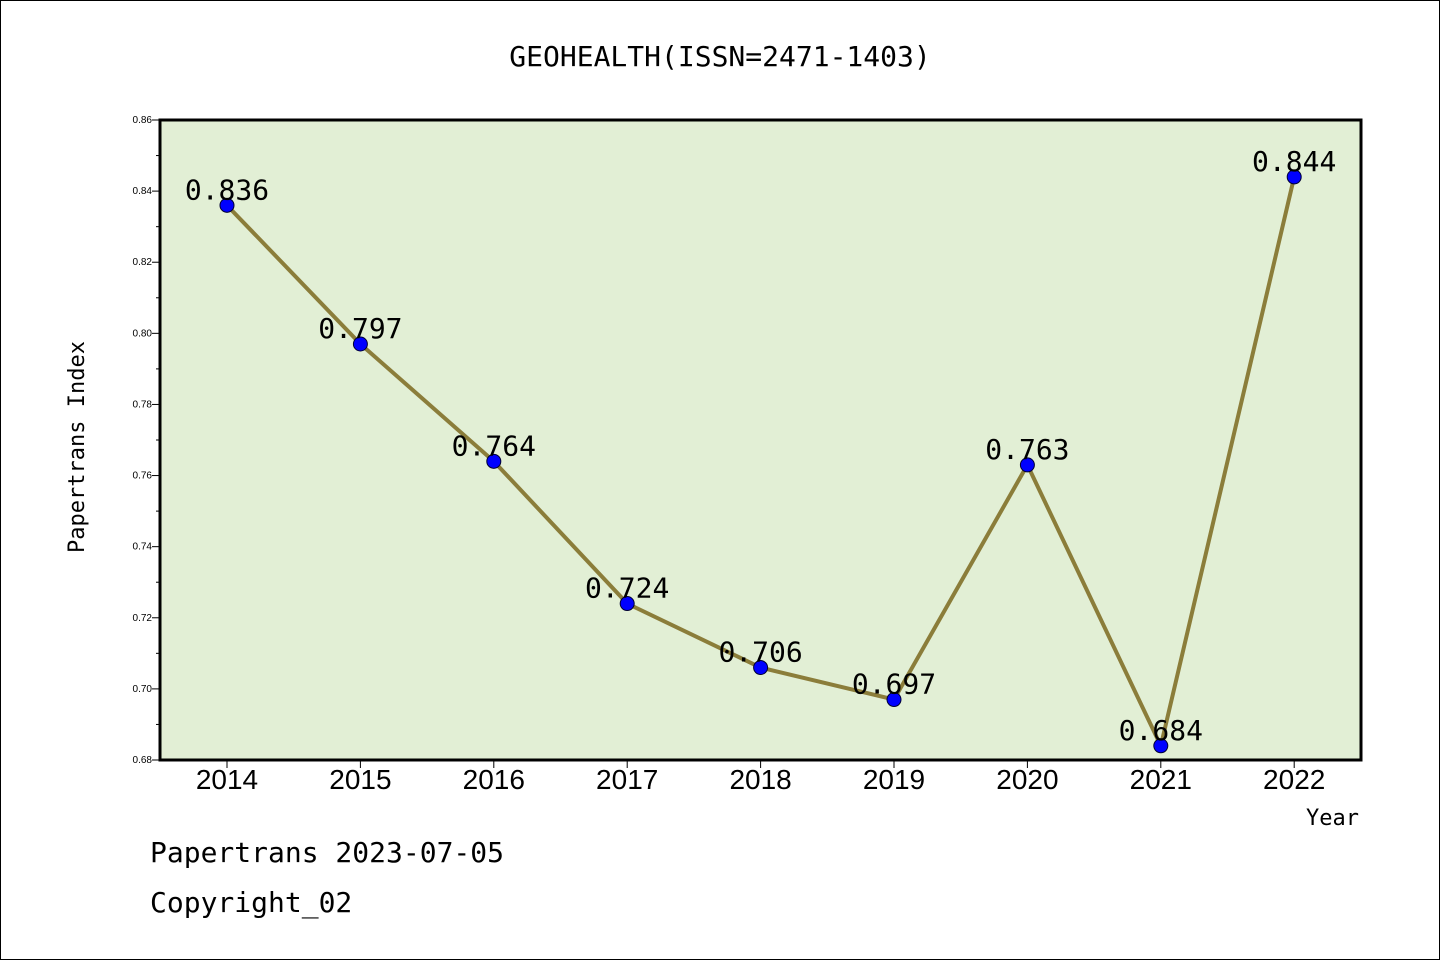 The width and height of the screenshot is (1440, 960). What do you see at coordinates (760, 779) in the screenshot?
I see `x-tick-label-2018: 2018` at bounding box center [760, 779].